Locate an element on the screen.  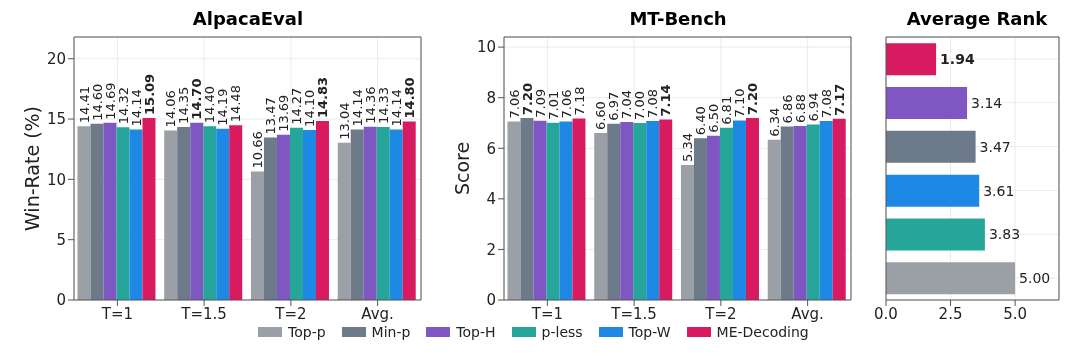
chart-title: MT-Bench is located at coordinates (678, 18).